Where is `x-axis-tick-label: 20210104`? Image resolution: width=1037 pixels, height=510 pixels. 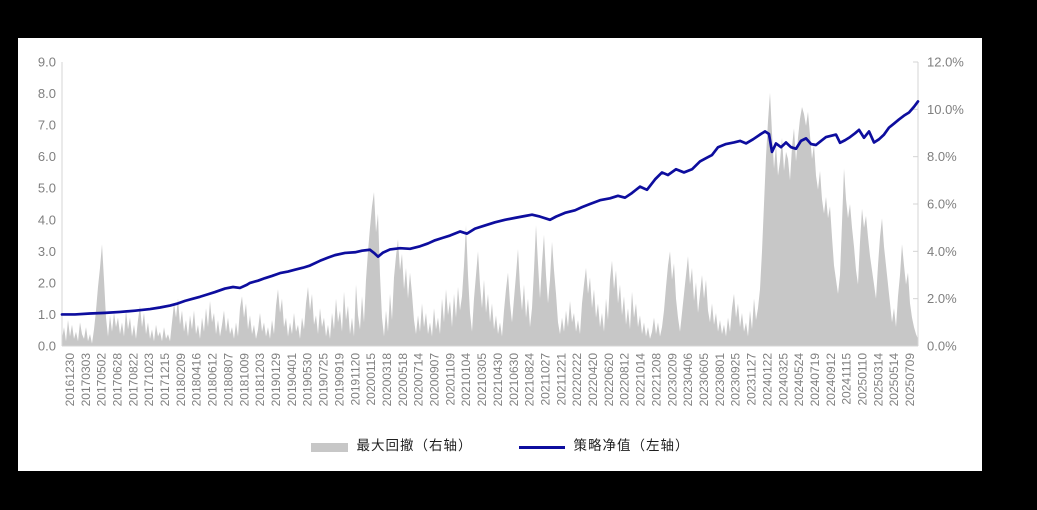
x-axis-tick-label: 20210104 is located at coordinates (466, 380).